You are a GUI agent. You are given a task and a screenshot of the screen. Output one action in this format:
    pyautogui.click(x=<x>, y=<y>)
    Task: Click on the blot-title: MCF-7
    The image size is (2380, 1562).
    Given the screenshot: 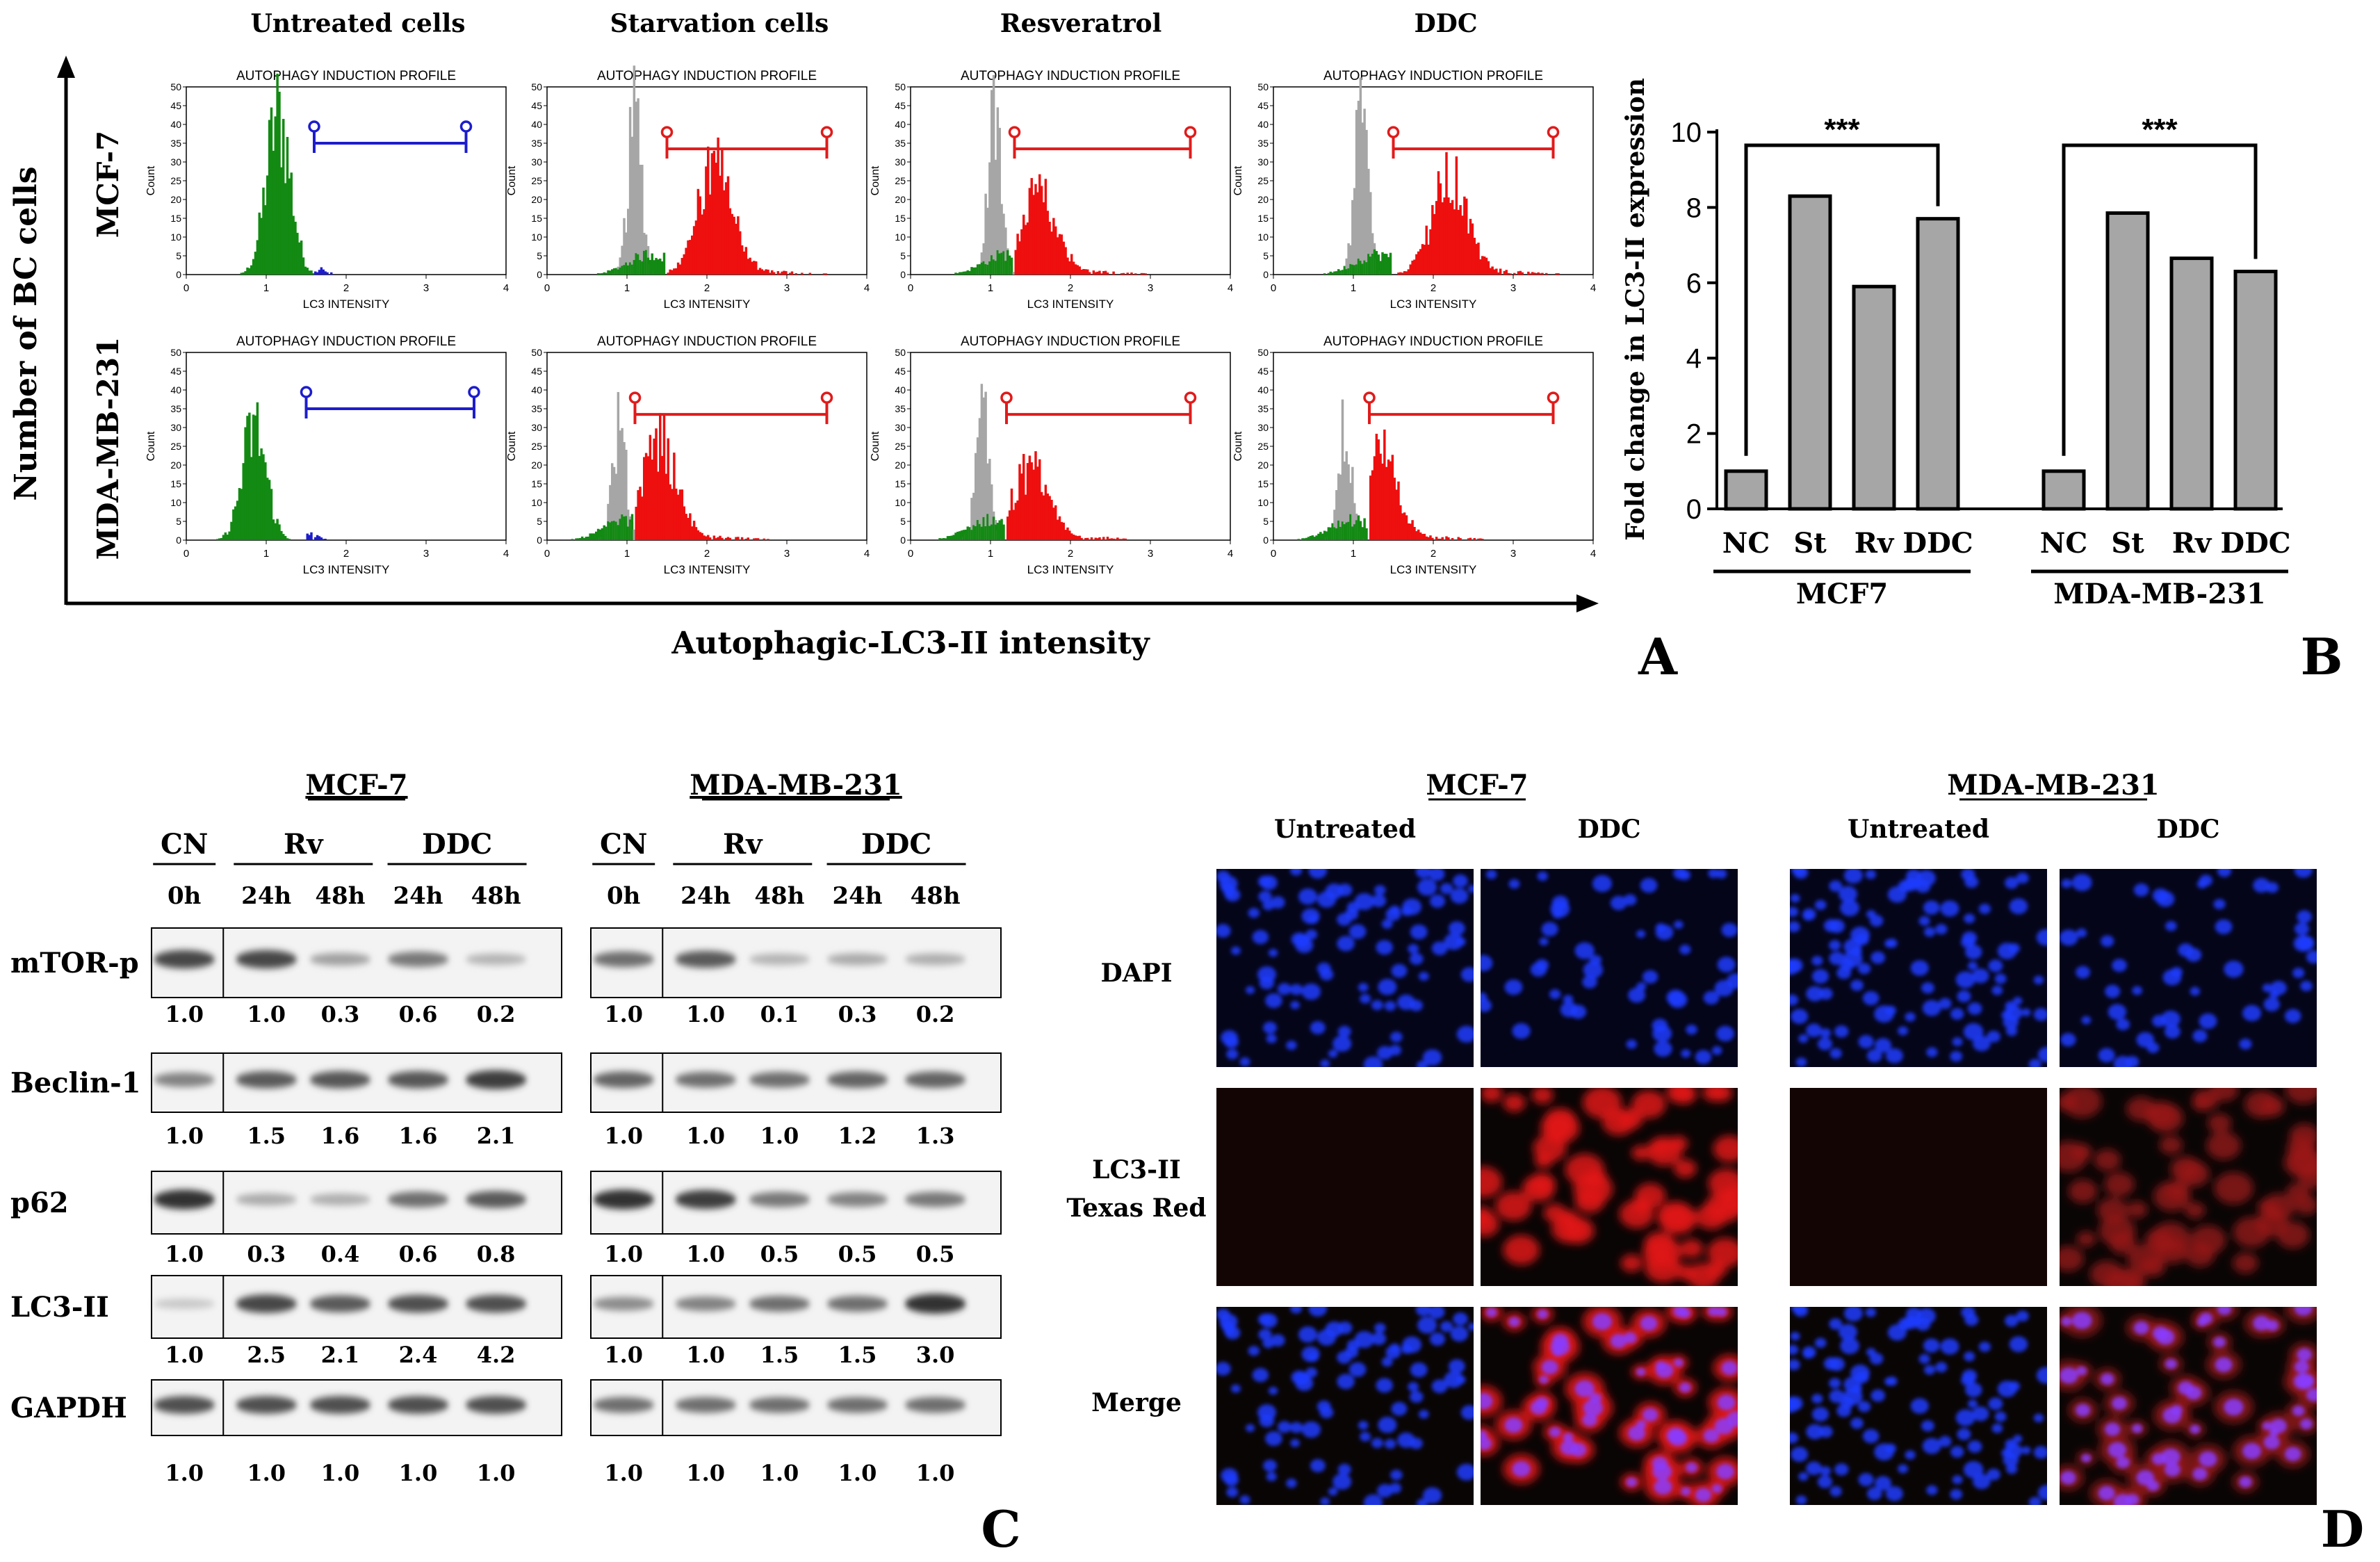 What is the action you would take?
    pyautogui.click(x=356, y=786)
    